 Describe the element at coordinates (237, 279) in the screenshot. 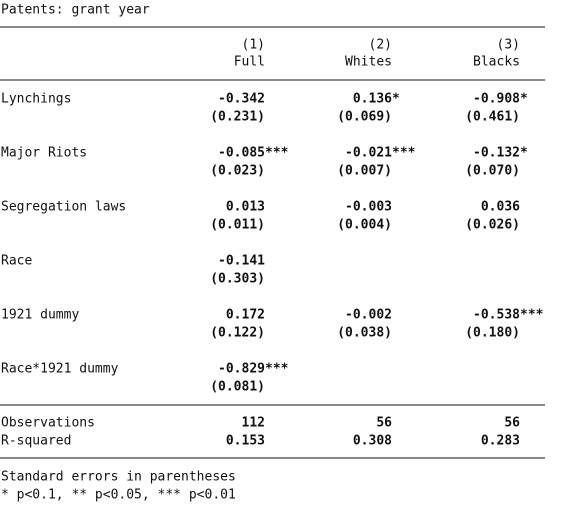

I see `standard-error: (0.303)` at that location.